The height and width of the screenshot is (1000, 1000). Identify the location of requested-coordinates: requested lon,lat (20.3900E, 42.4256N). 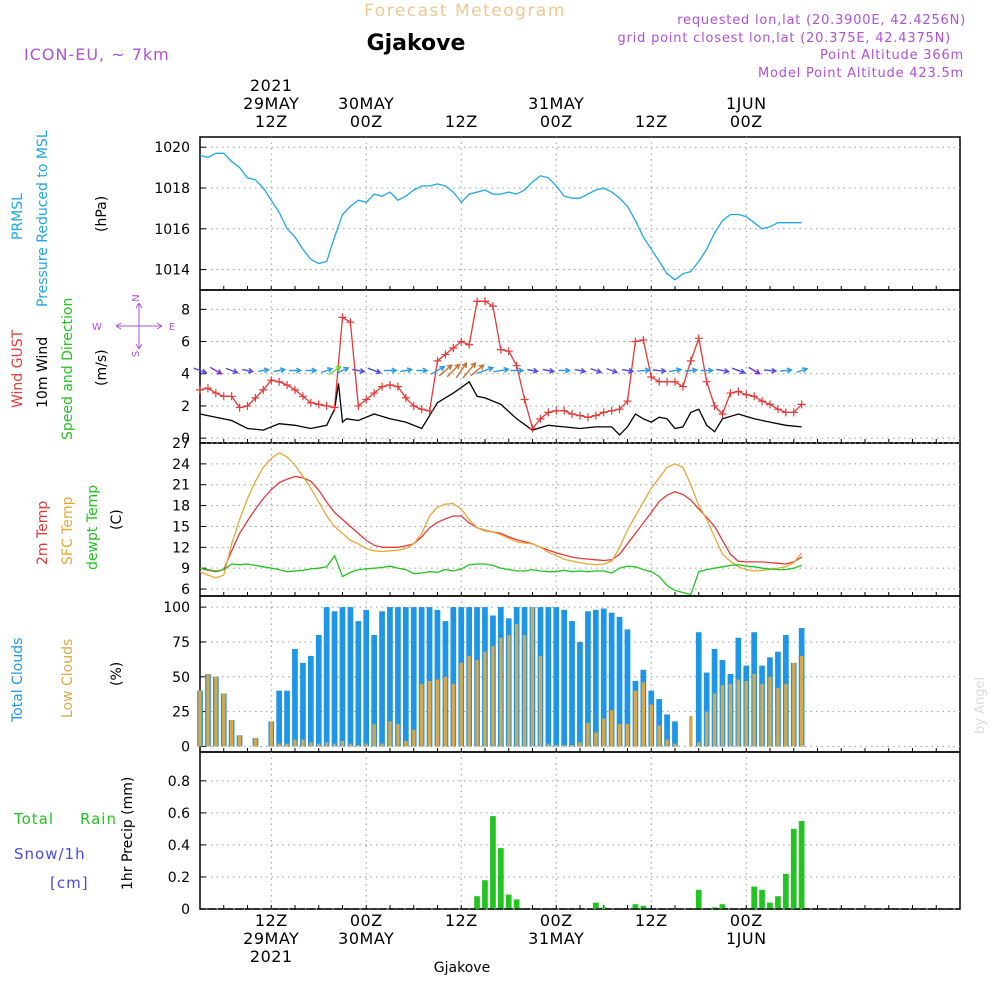
(821, 20).